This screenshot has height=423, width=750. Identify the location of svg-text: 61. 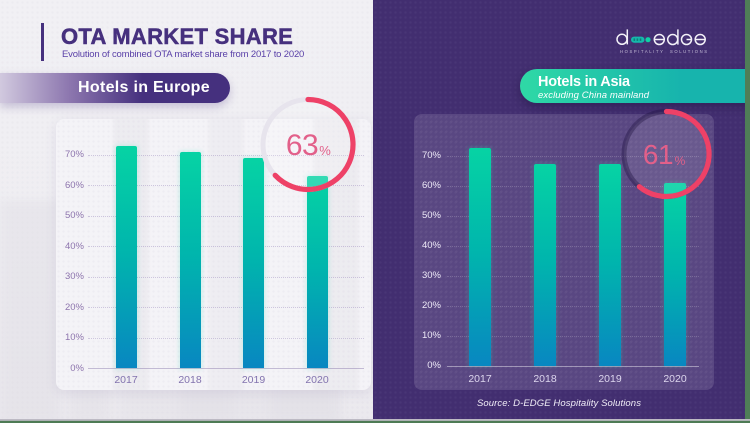
(658, 154).